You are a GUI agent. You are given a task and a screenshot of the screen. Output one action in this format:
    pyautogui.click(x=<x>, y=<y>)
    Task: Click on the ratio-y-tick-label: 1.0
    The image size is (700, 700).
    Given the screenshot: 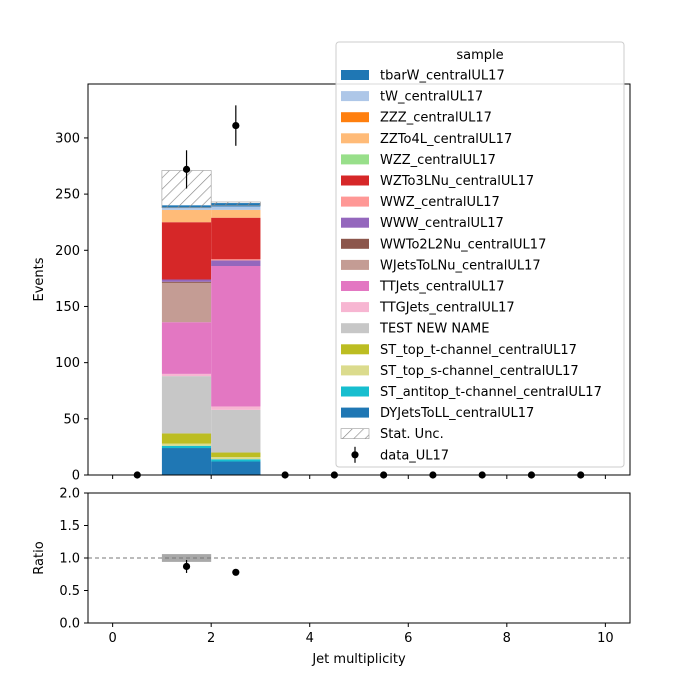 What is the action you would take?
    pyautogui.click(x=69, y=559)
    